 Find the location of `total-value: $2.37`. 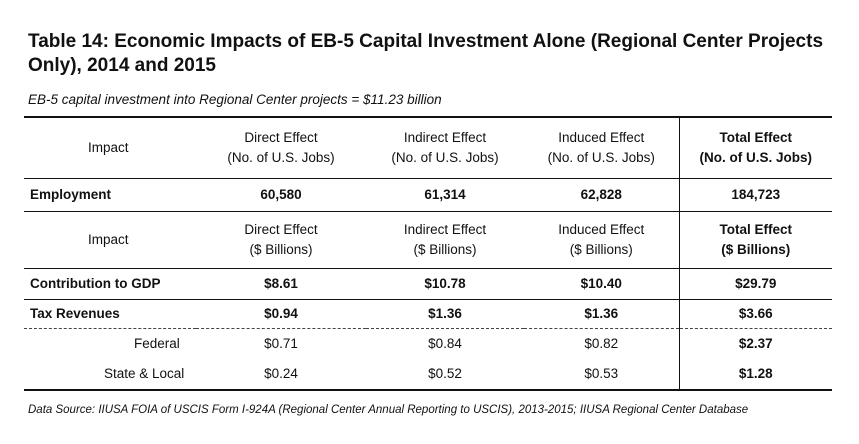

total-value: $2.37 is located at coordinates (755, 343).